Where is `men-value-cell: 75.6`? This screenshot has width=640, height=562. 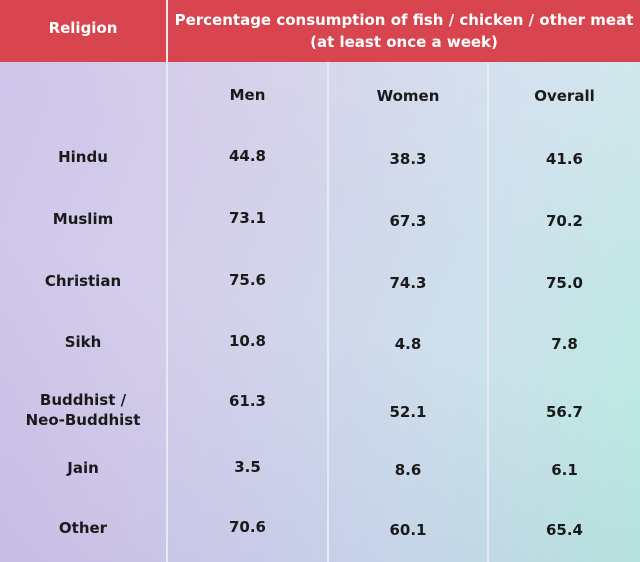
men-value-cell: 75.6 is located at coordinates (247, 280).